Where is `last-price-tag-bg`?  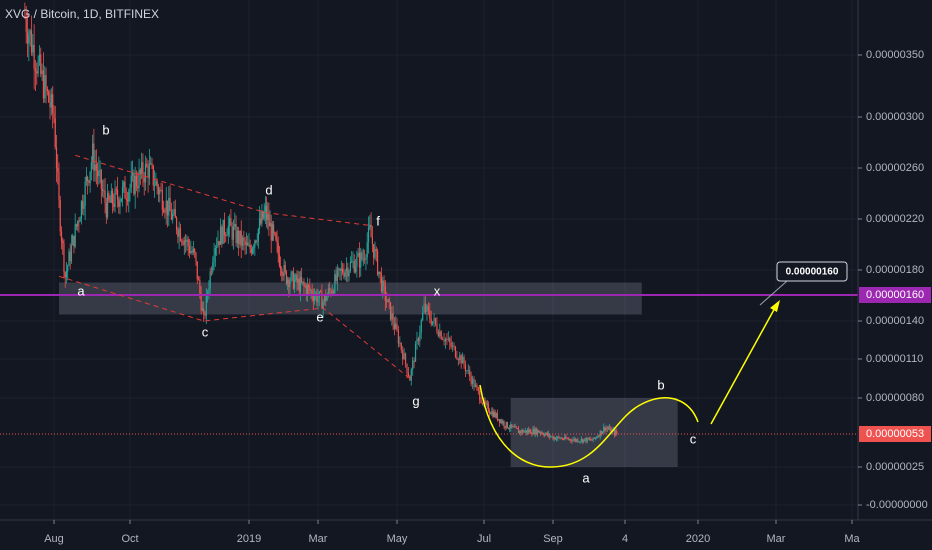 last-price-tag-bg is located at coordinates (895, 434).